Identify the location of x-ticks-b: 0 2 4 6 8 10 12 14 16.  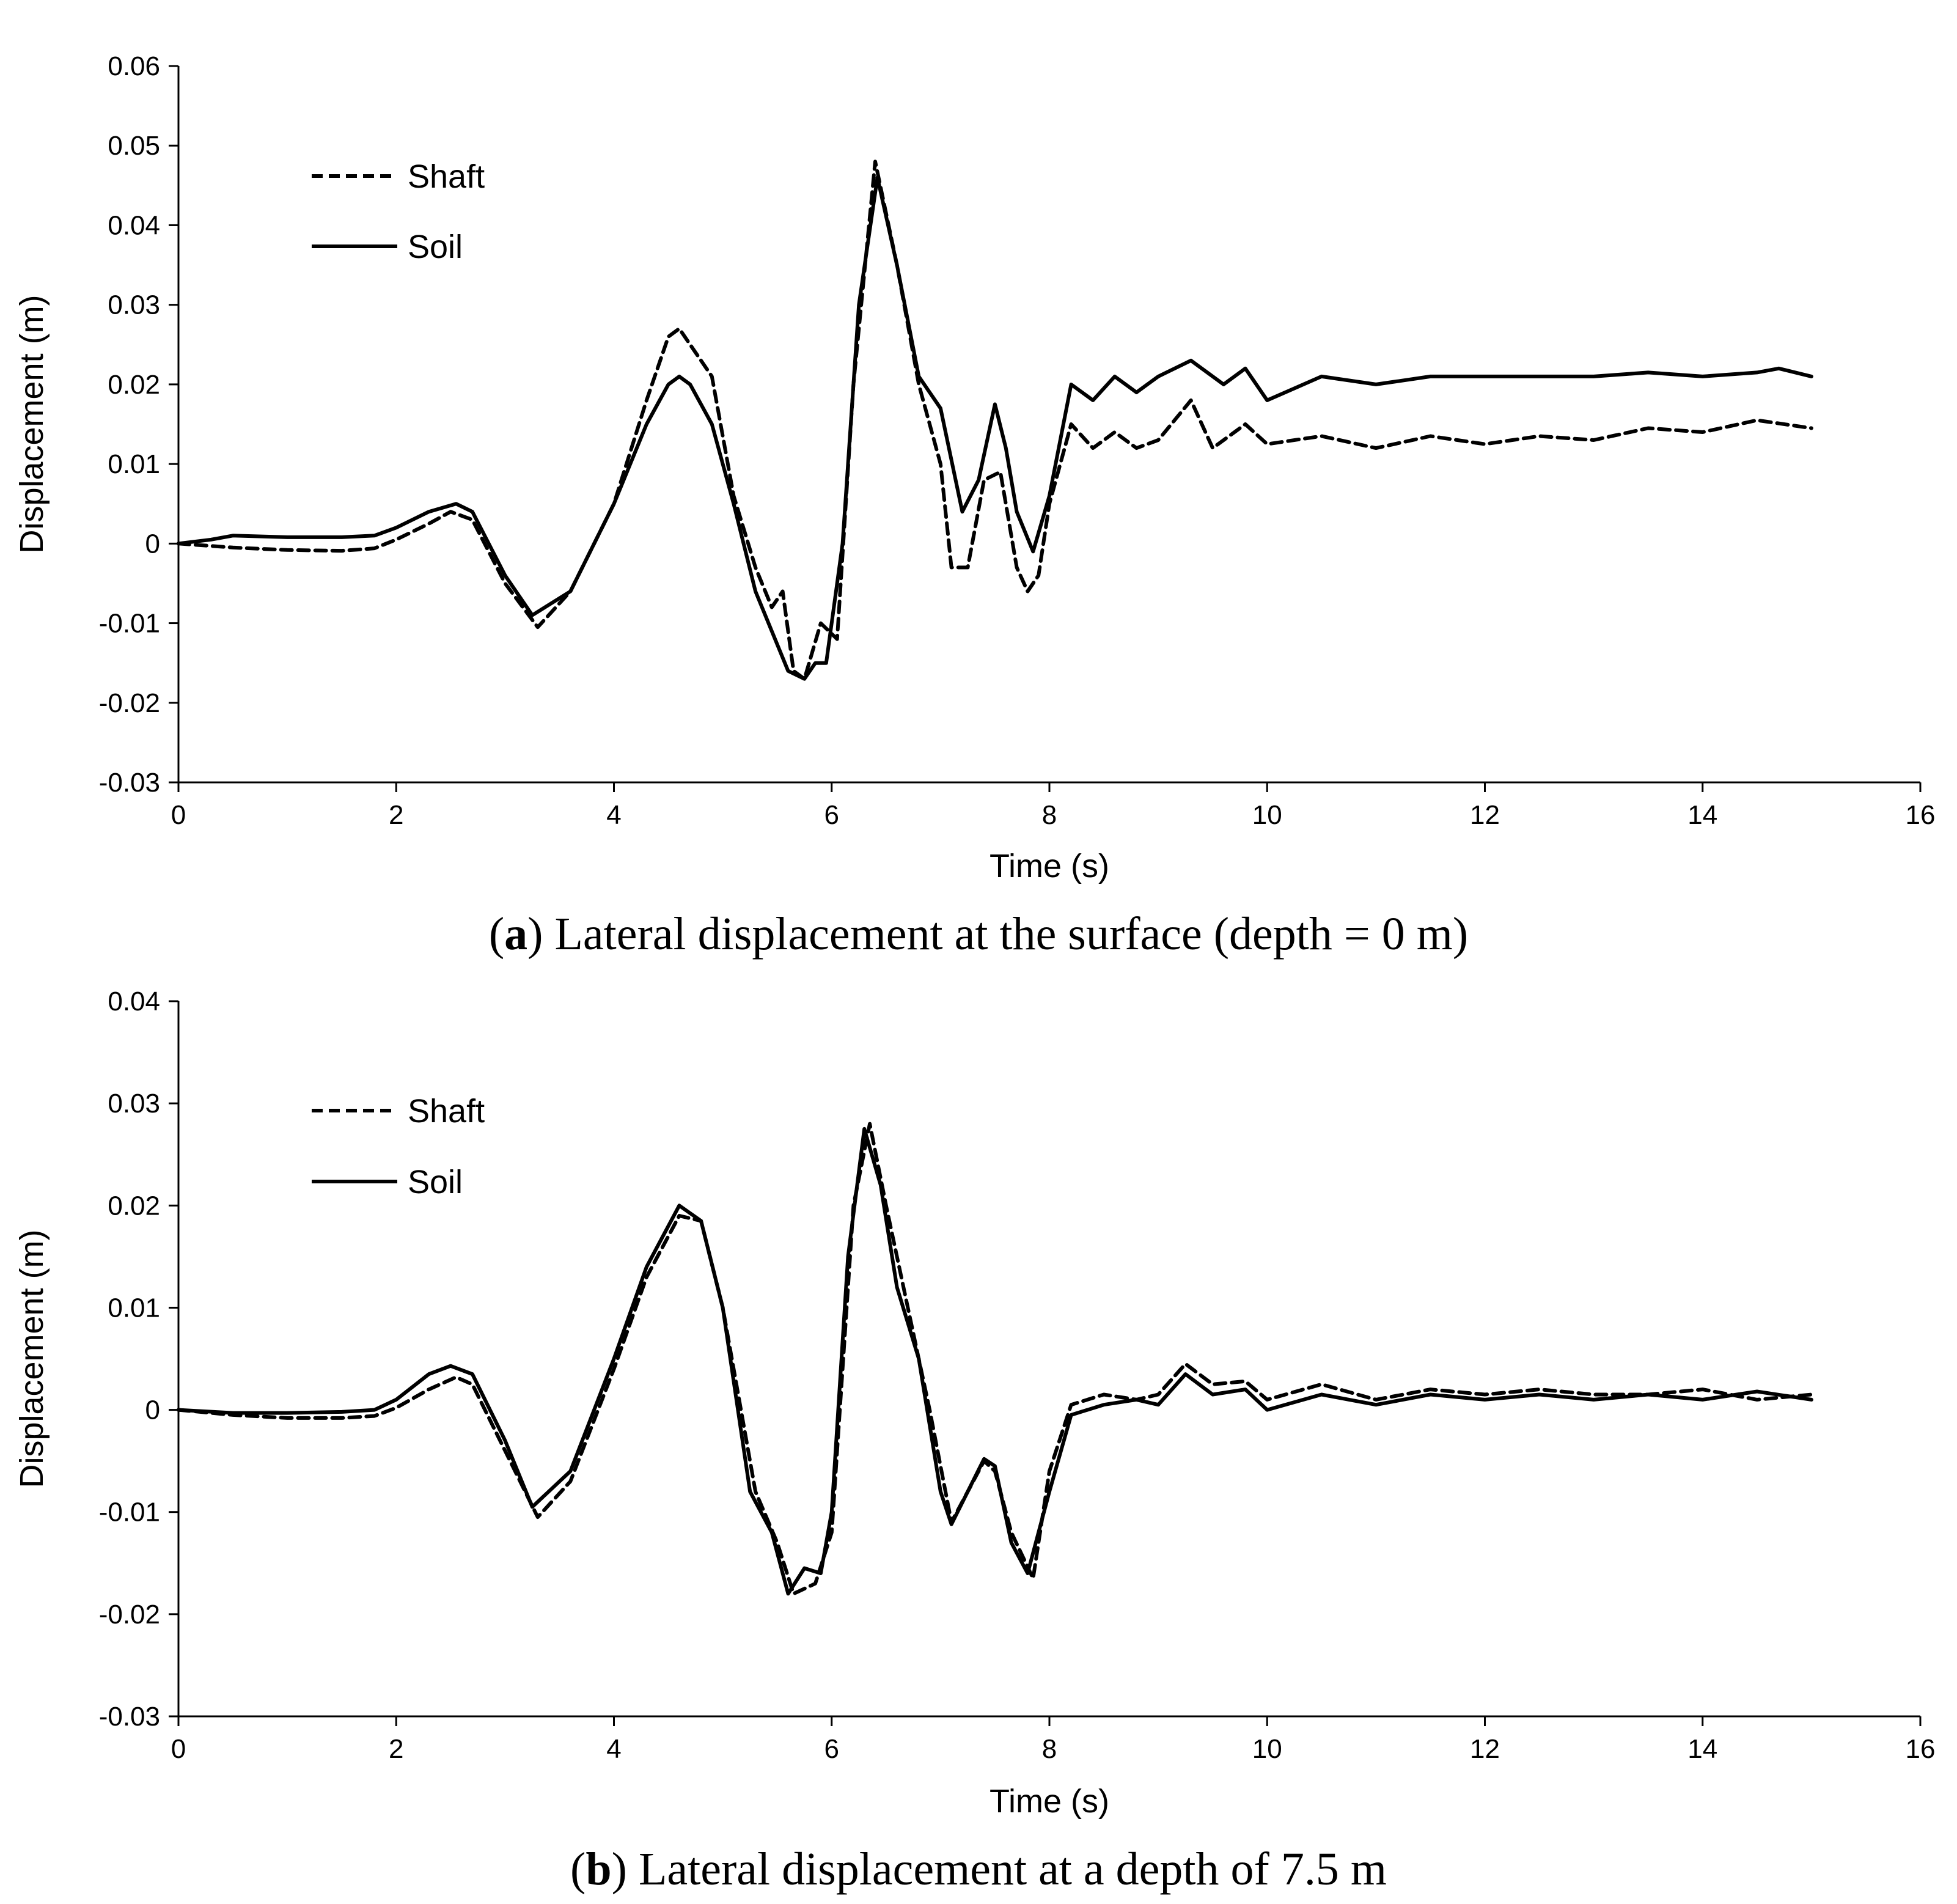
(1053, 1740).